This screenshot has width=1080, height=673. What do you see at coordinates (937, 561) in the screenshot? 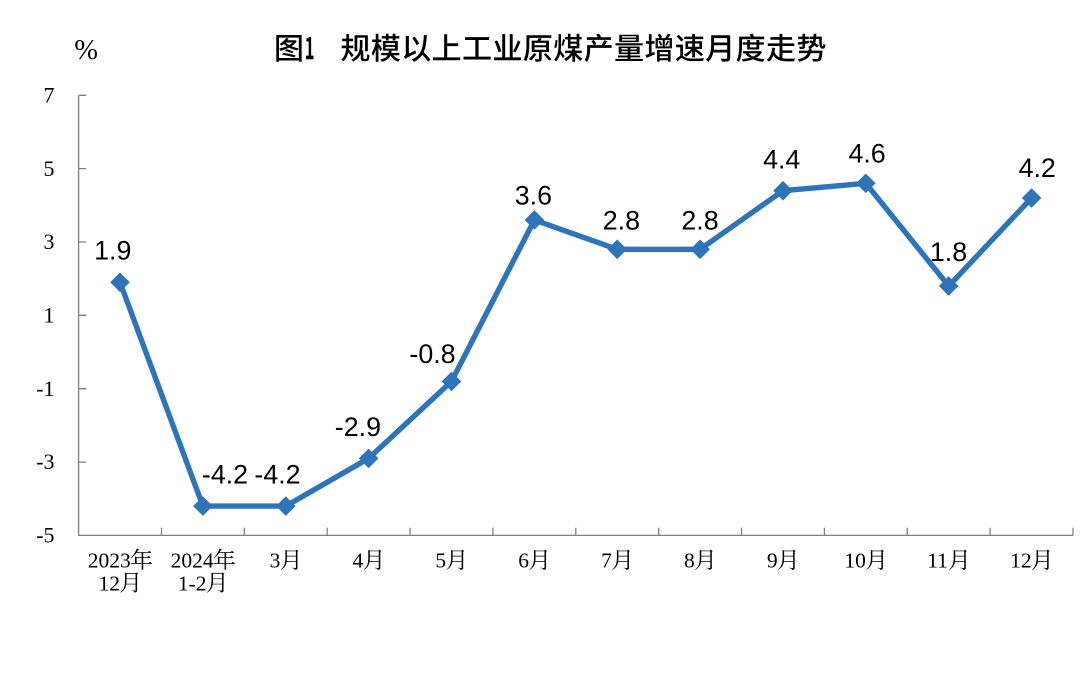
I see `svg-text: 11` at bounding box center [937, 561].